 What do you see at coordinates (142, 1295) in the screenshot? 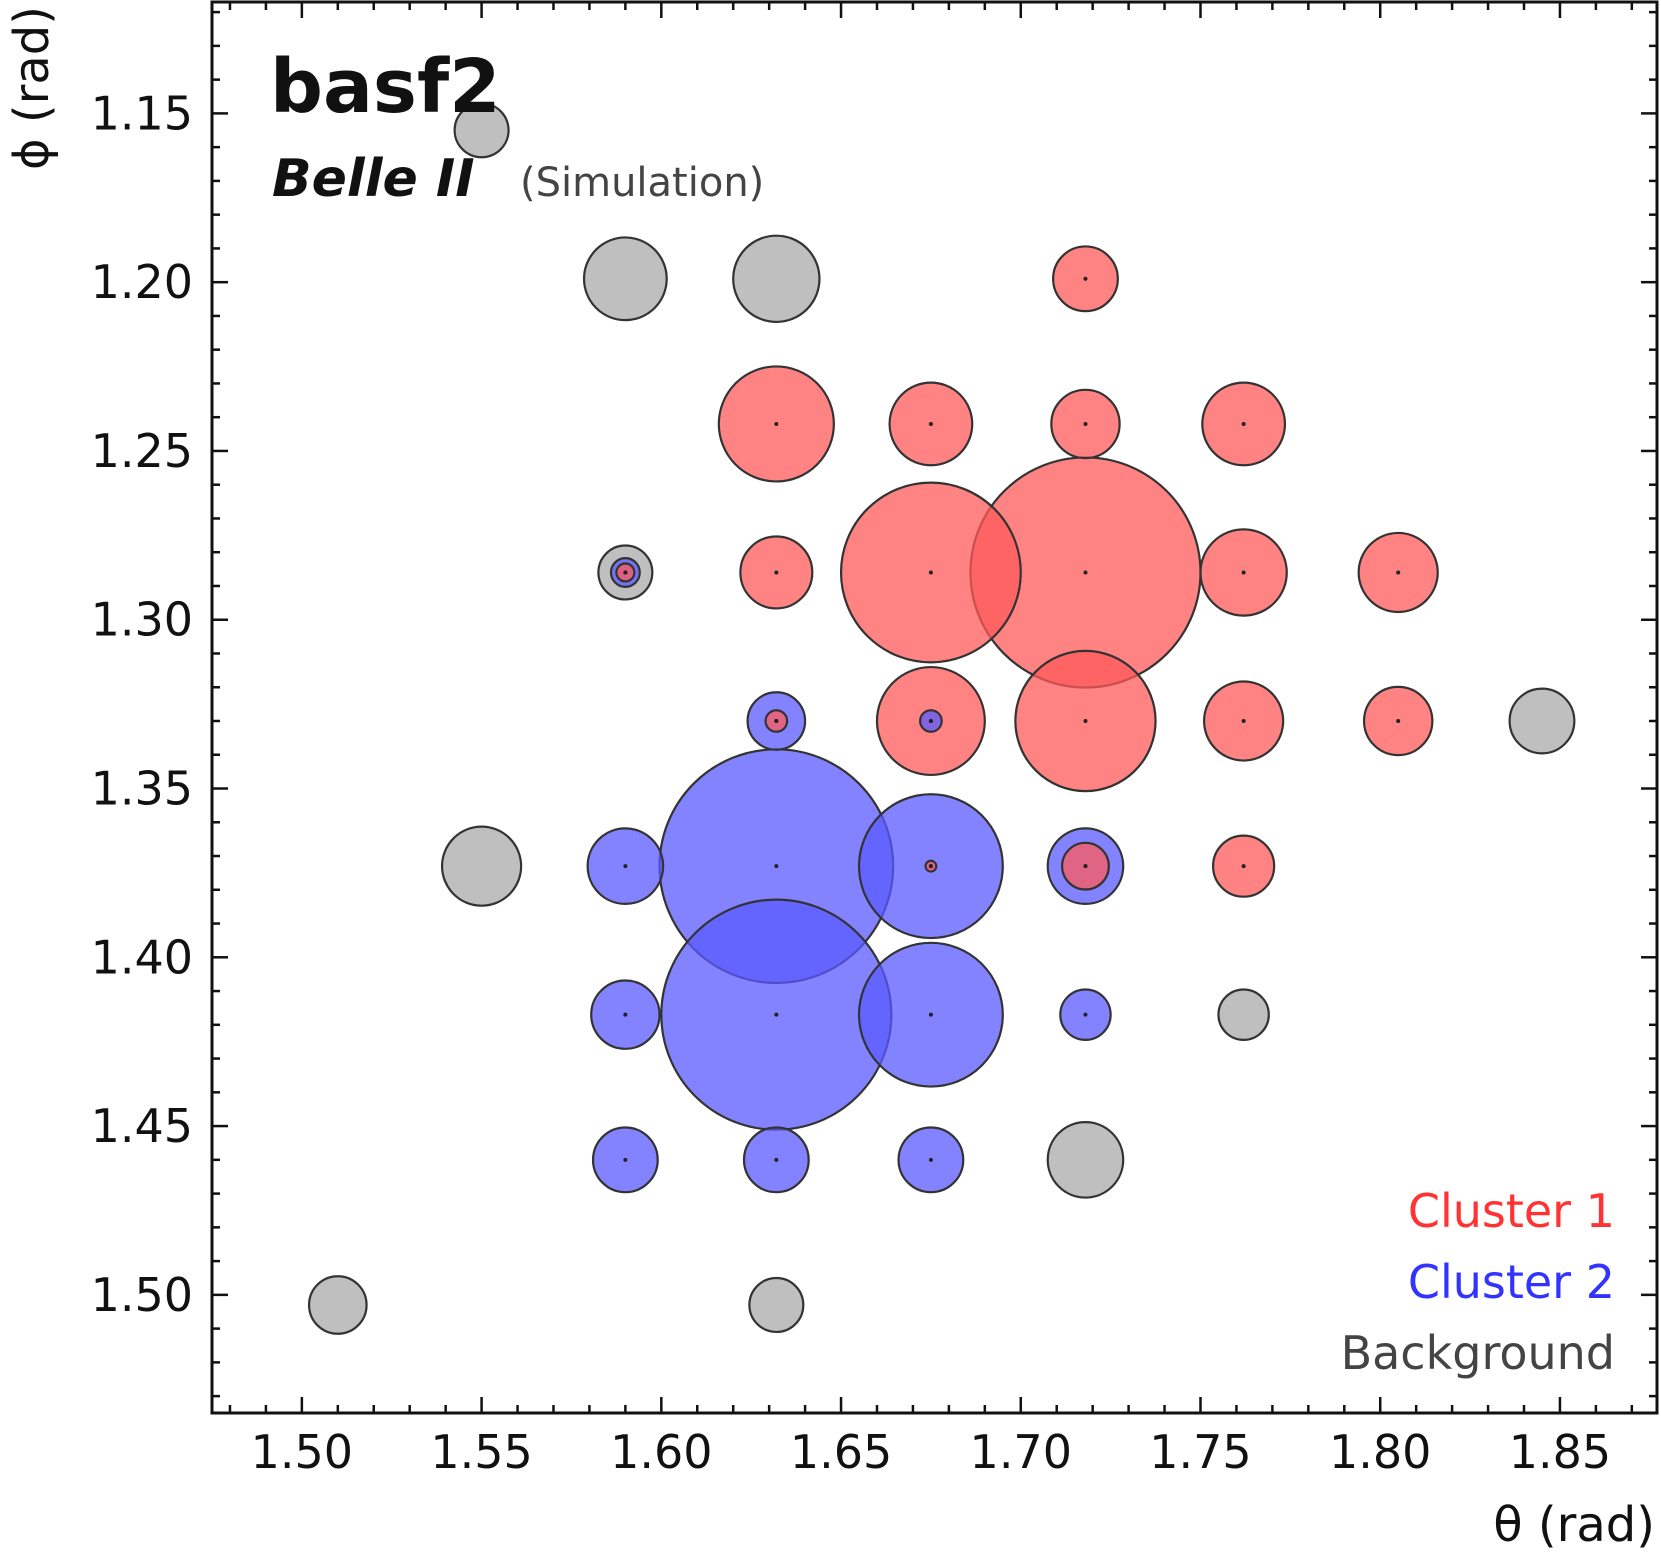
I see `y-tick-label-7: 1.50` at bounding box center [142, 1295].